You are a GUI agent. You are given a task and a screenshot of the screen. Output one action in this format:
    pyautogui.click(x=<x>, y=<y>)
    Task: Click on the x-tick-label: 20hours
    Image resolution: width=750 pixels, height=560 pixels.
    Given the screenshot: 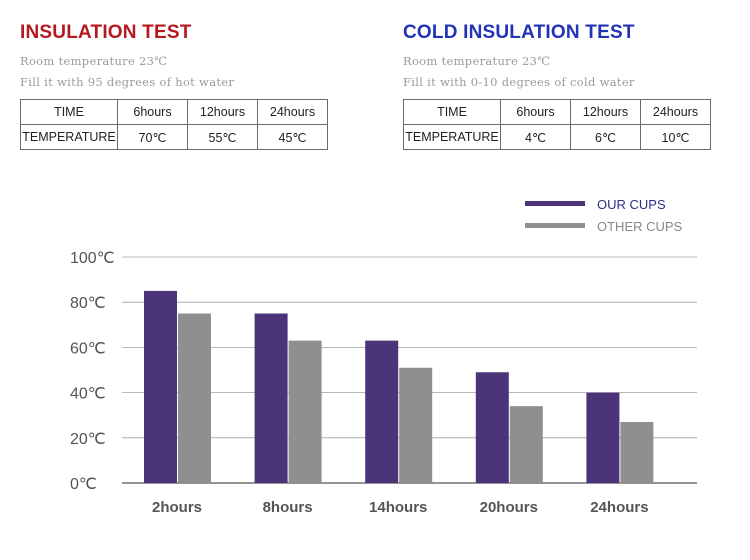 What is the action you would take?
    pyautogui.click(x=509, y=507)
    